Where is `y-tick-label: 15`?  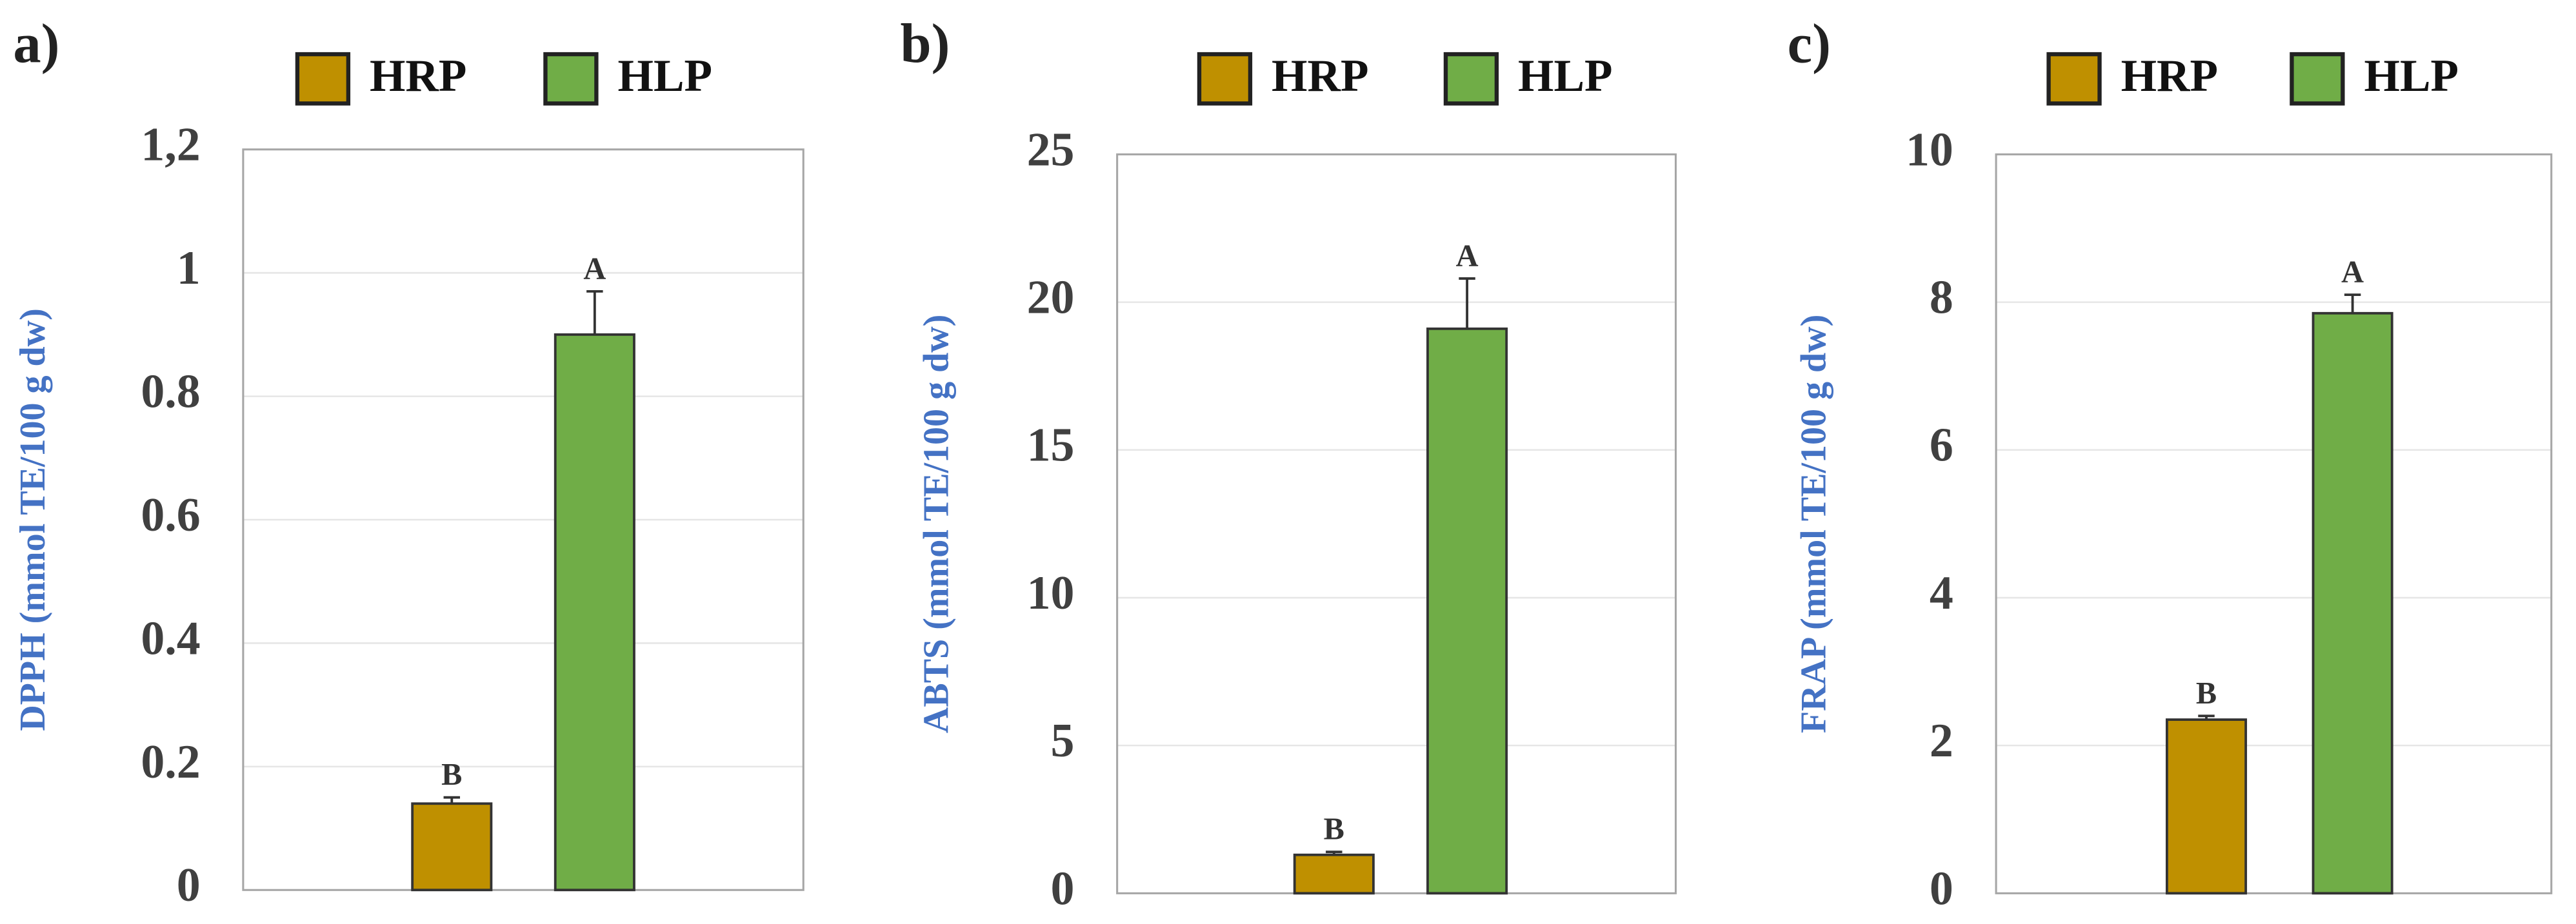
y-tick-label: 15 is located at coordinates (1051, 444).